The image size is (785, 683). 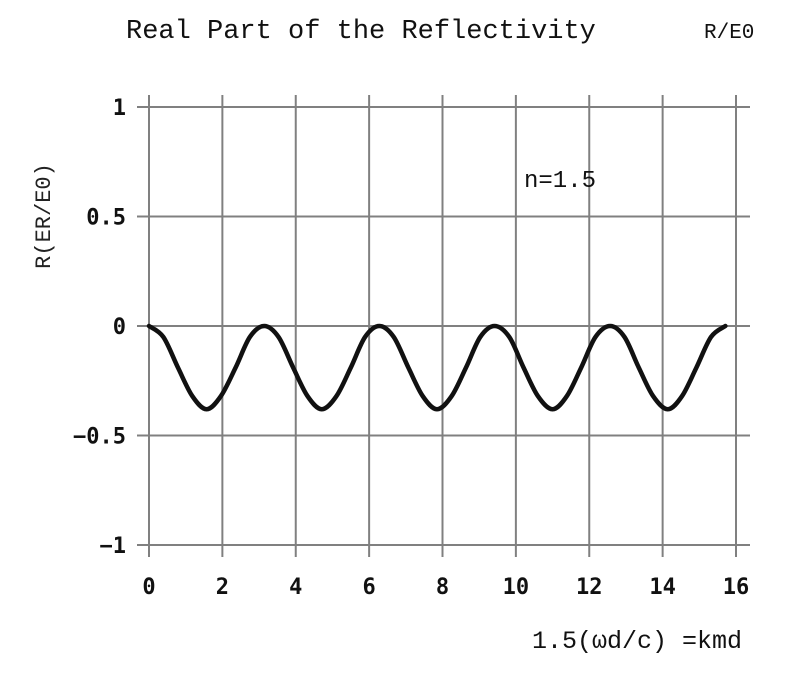 What do you see at coordinates (99, 437) in the screenshot?
I see `y-tick-label: −0.5` at bounding box center [99, 437].